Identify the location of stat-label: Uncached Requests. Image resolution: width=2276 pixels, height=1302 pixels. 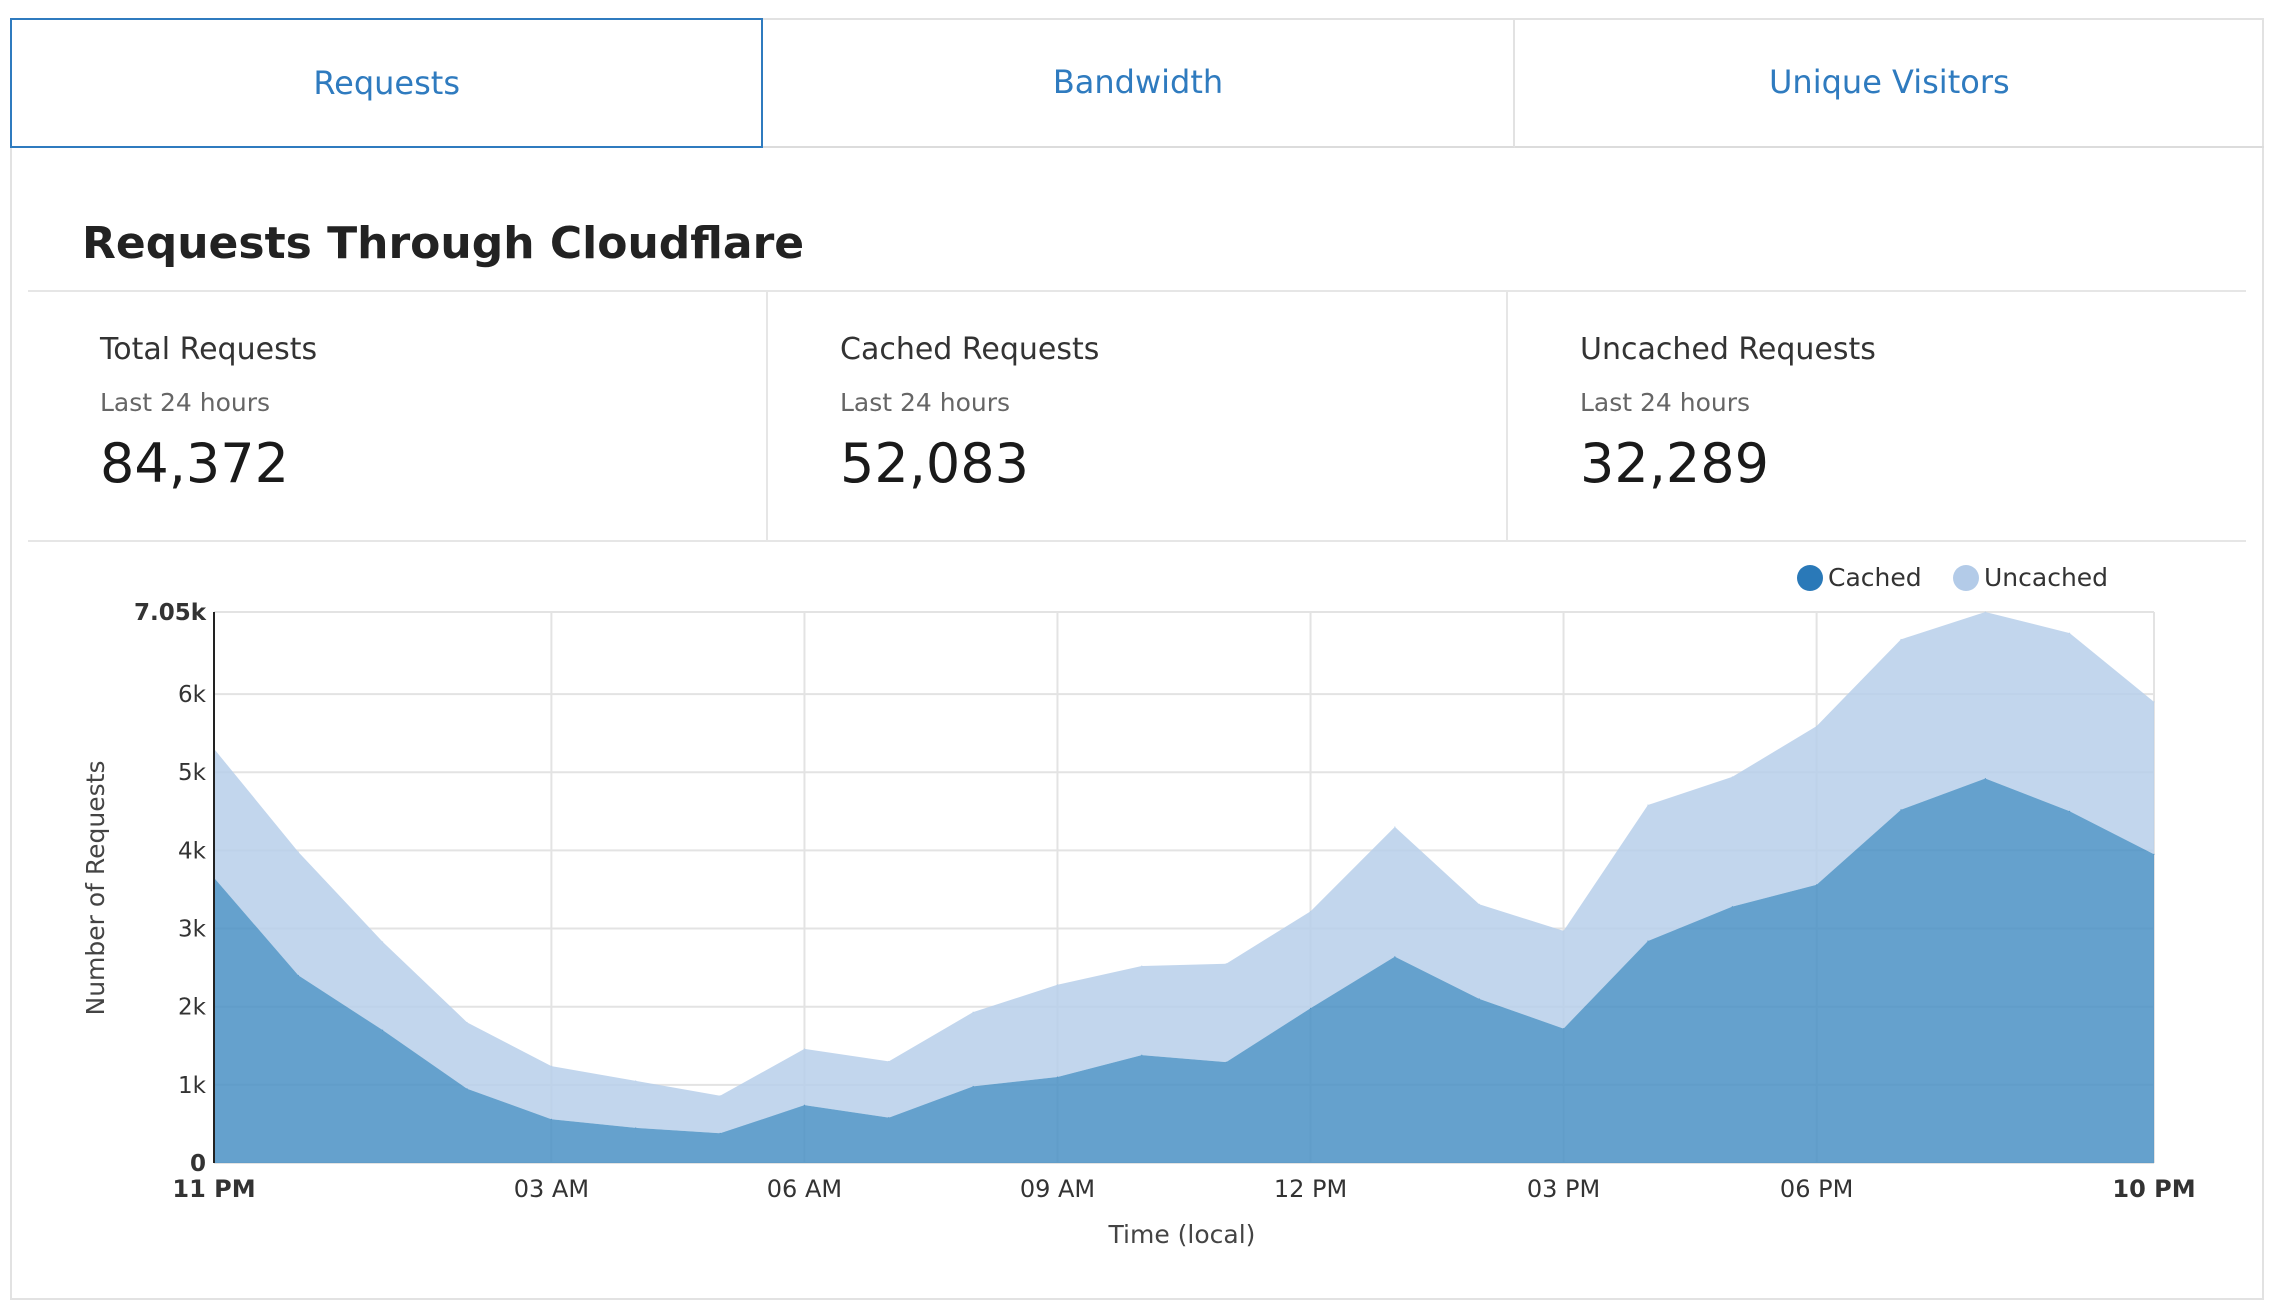
(1728, 349).